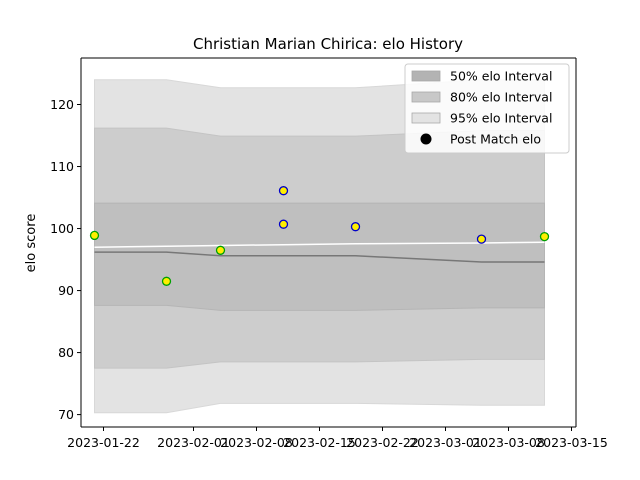 The width and height of the screenshot is (640, 480). Describe the element at coordinates (62, 228) in the screenshot. I see `y-tick-label: 100` at that location.